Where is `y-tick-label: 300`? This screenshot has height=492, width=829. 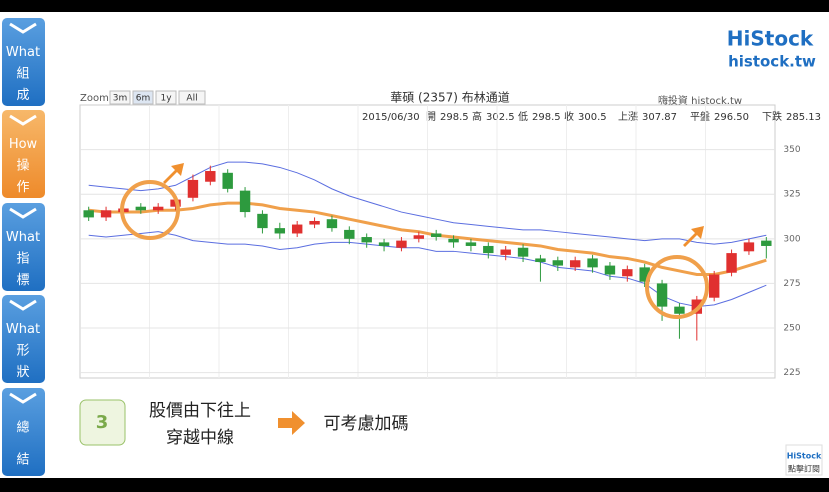
y-tick-label: 300 is located at coordinates (791, 239).